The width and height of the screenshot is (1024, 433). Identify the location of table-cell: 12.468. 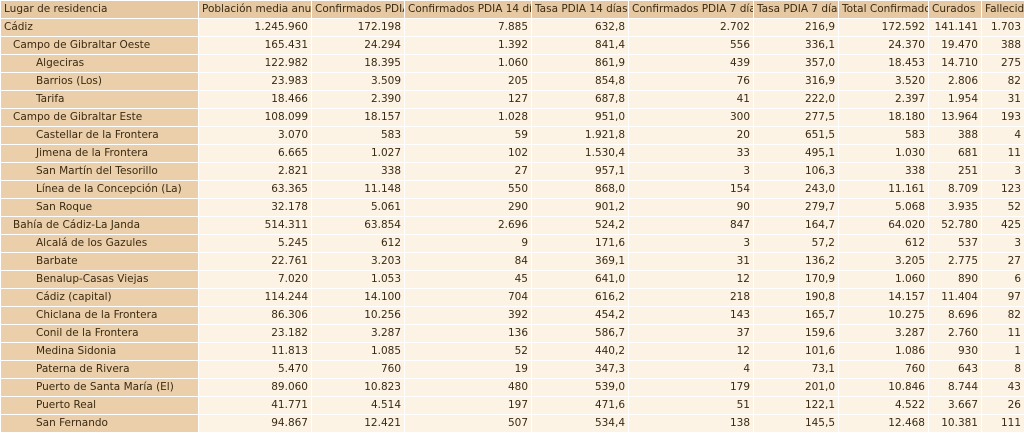
(884, 424).